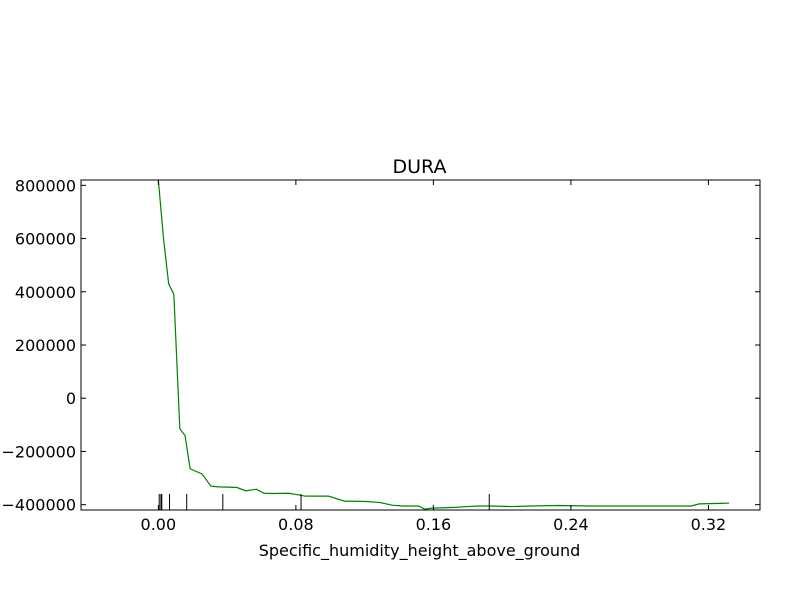 Image resolution: width=800 pixels, height=600 pixels. What do you see at coordinates (45, 185) in the screenshot?
I see `y-tick-label: 800000` at bounding box center [45, 185].